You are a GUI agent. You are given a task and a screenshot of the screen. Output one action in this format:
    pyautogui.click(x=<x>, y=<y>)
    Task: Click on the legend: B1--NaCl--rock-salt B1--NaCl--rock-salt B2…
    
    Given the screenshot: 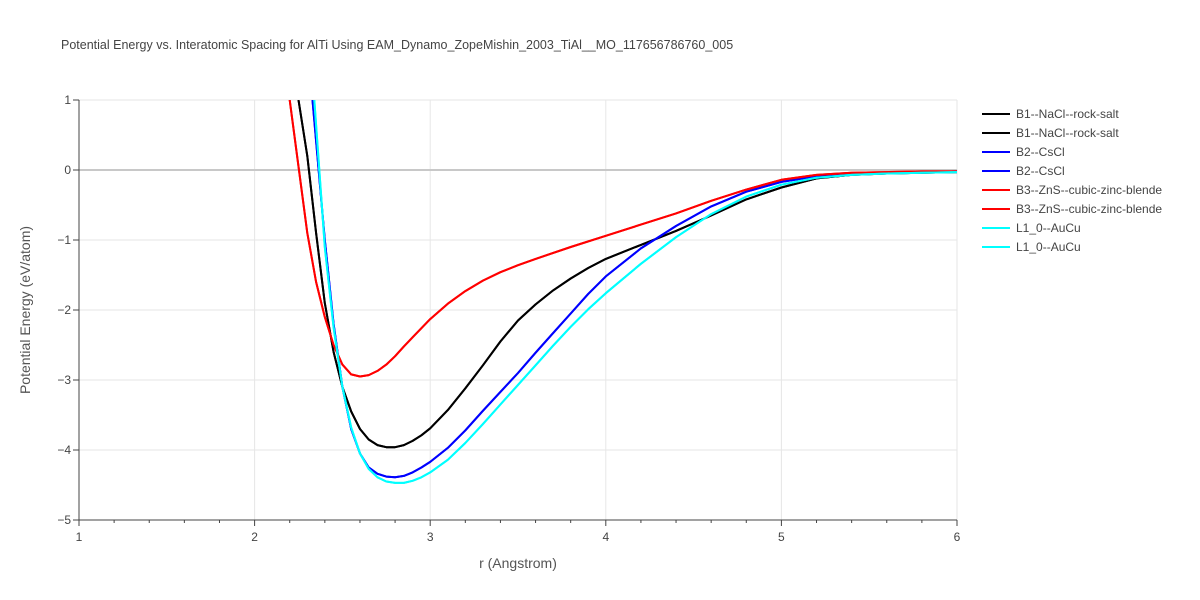 What is the action you would take?
    pyautogui.click(x=1072, y=180)
    